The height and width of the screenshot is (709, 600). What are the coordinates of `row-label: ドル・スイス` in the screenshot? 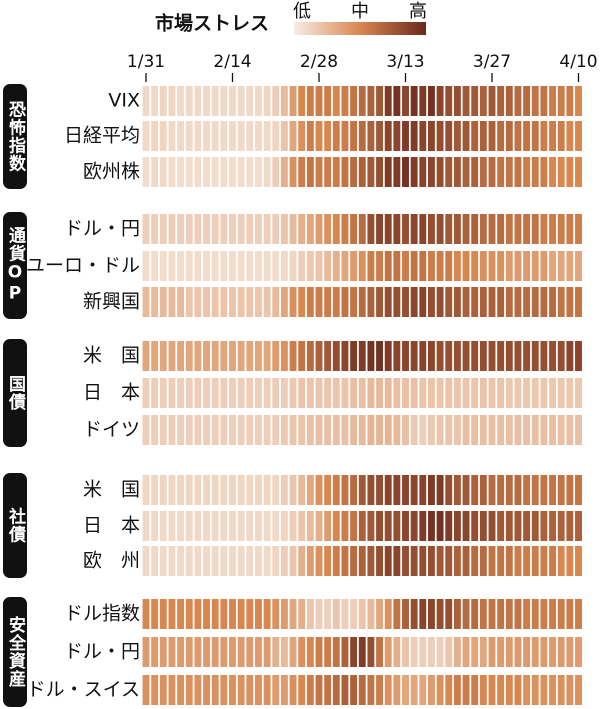 It's located at (83, 690).